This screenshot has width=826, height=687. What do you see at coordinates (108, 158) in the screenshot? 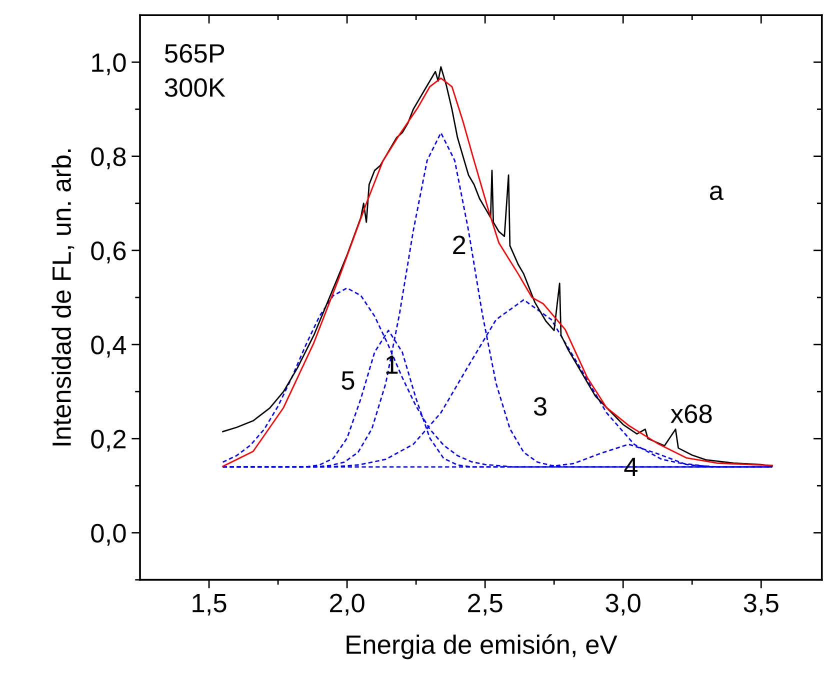
I see `y-tick-label: 0,8` at bounding box center [108, 158].